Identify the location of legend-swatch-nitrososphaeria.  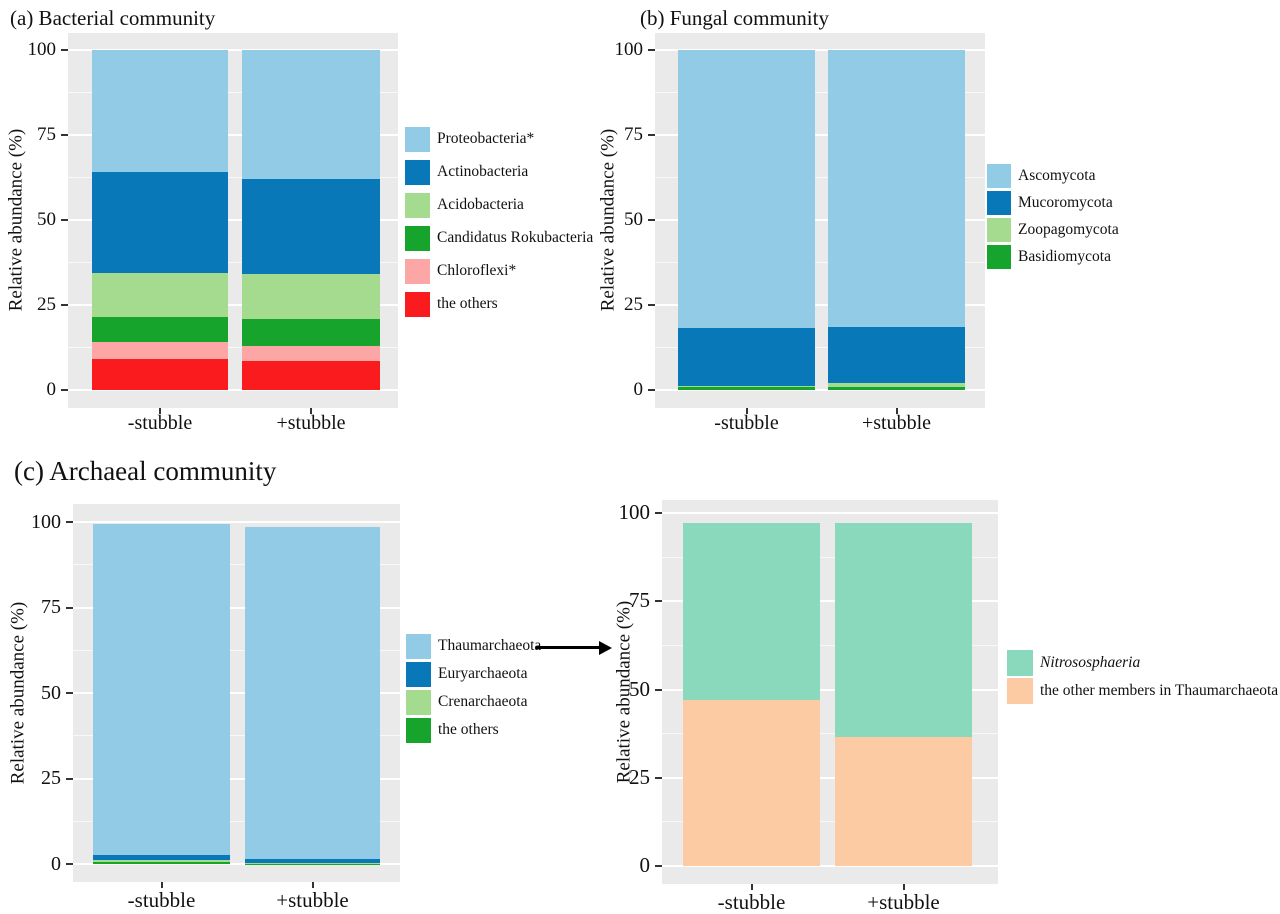
(1020, 663).